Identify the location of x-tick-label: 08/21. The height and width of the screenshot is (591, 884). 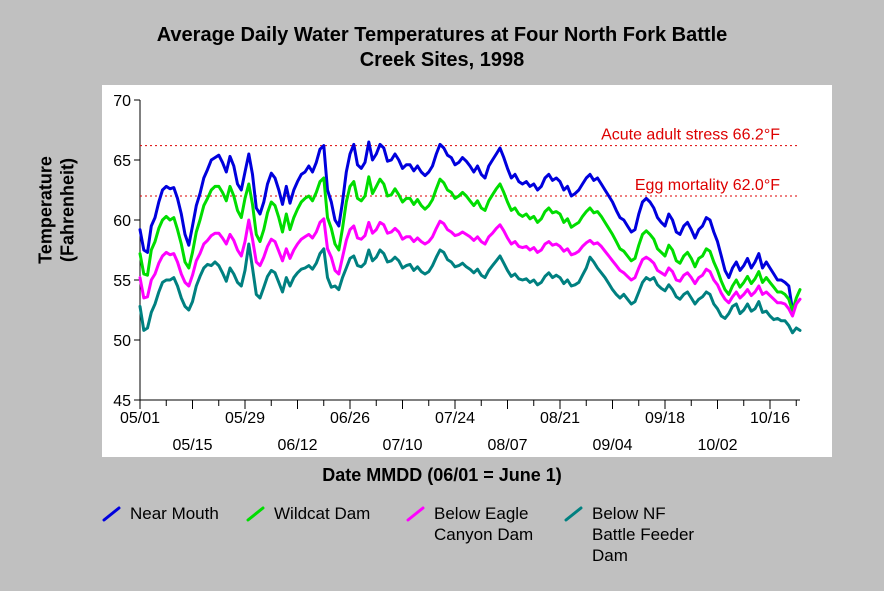
(560, 418).